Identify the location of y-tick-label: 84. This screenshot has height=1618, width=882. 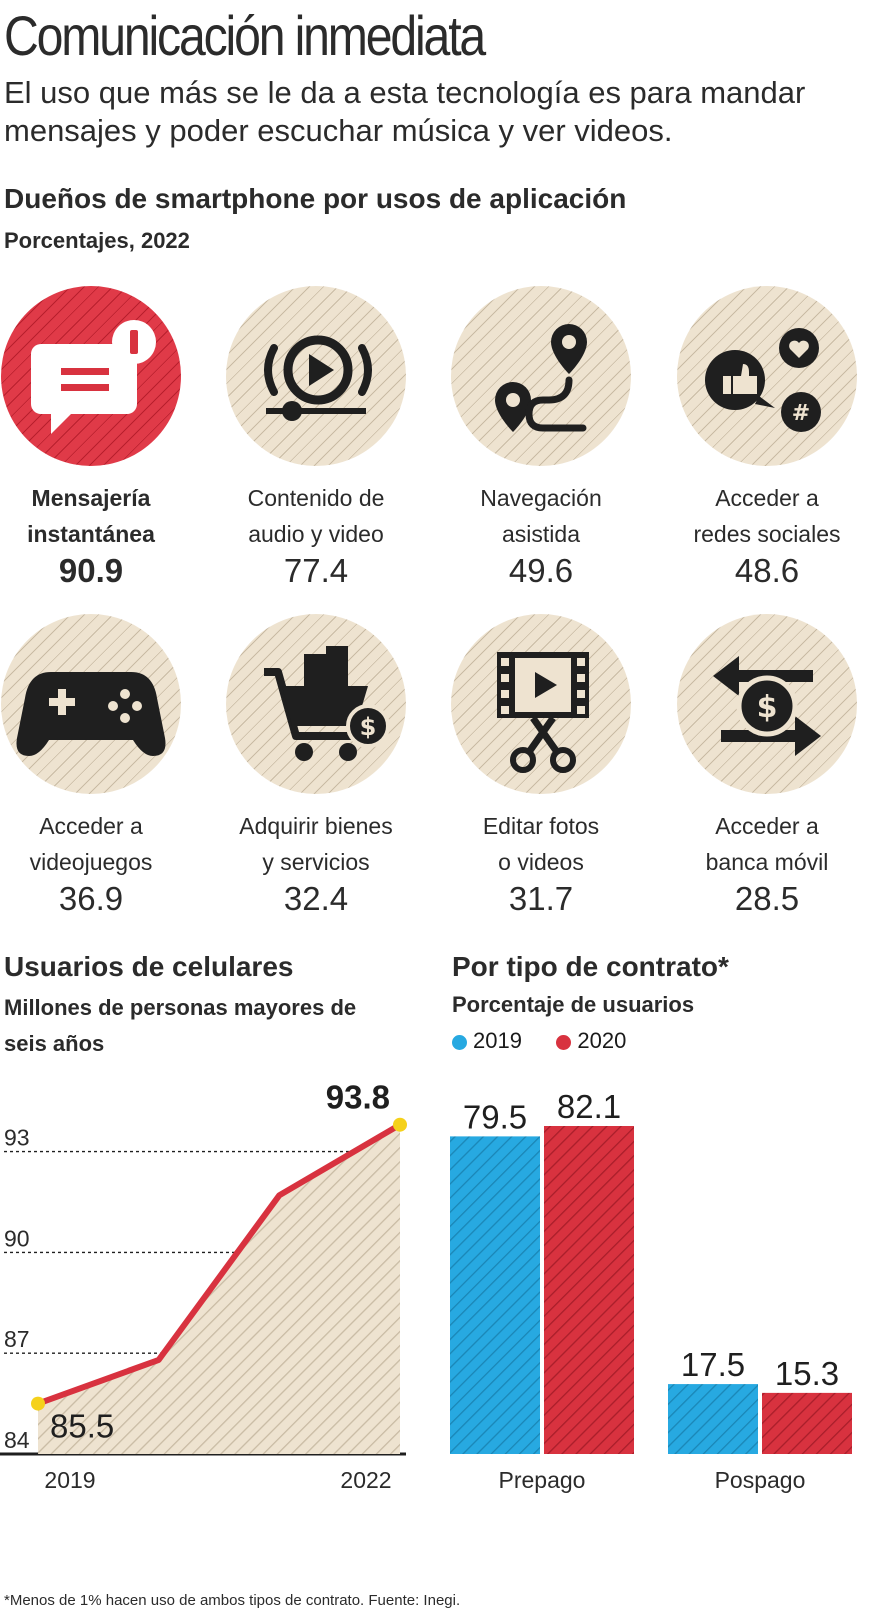
(17, 1440).